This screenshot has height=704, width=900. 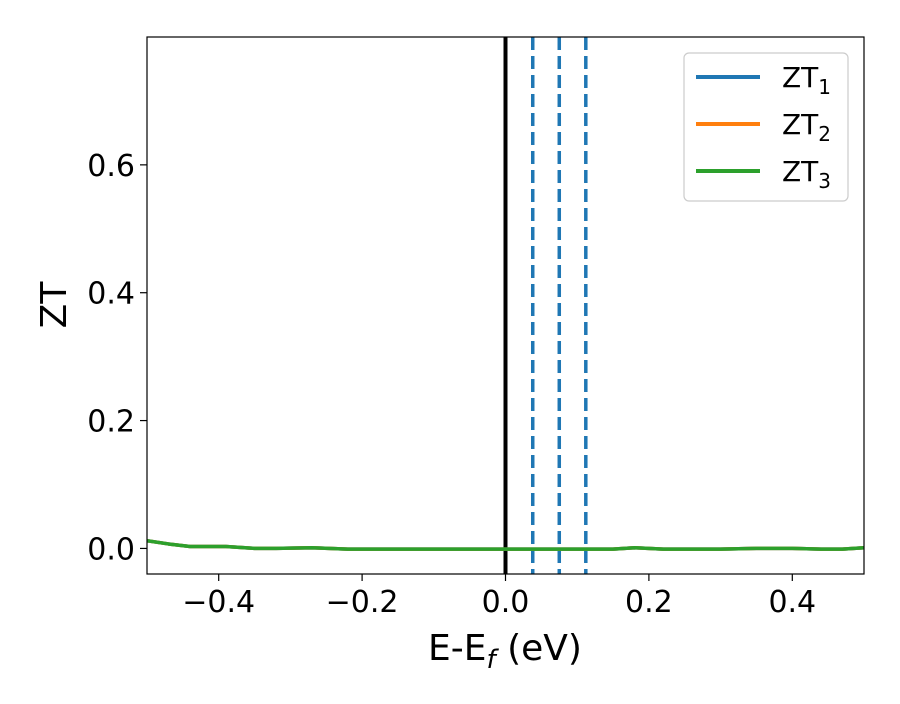 I want to click on x-tick-label: −0.2, so click(x=362, y=602).